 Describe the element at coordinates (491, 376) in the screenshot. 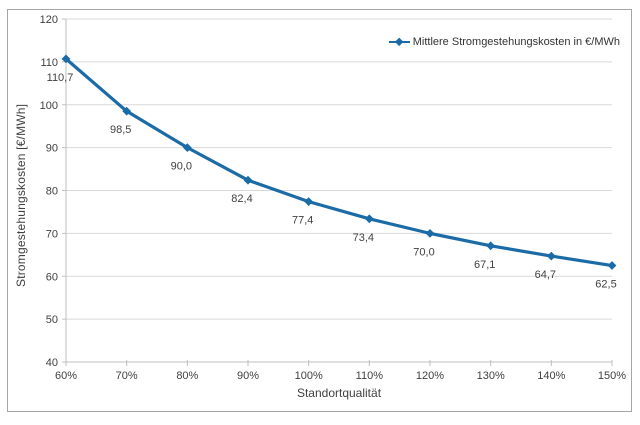

I see `x-tick-label: 130%` at that location.